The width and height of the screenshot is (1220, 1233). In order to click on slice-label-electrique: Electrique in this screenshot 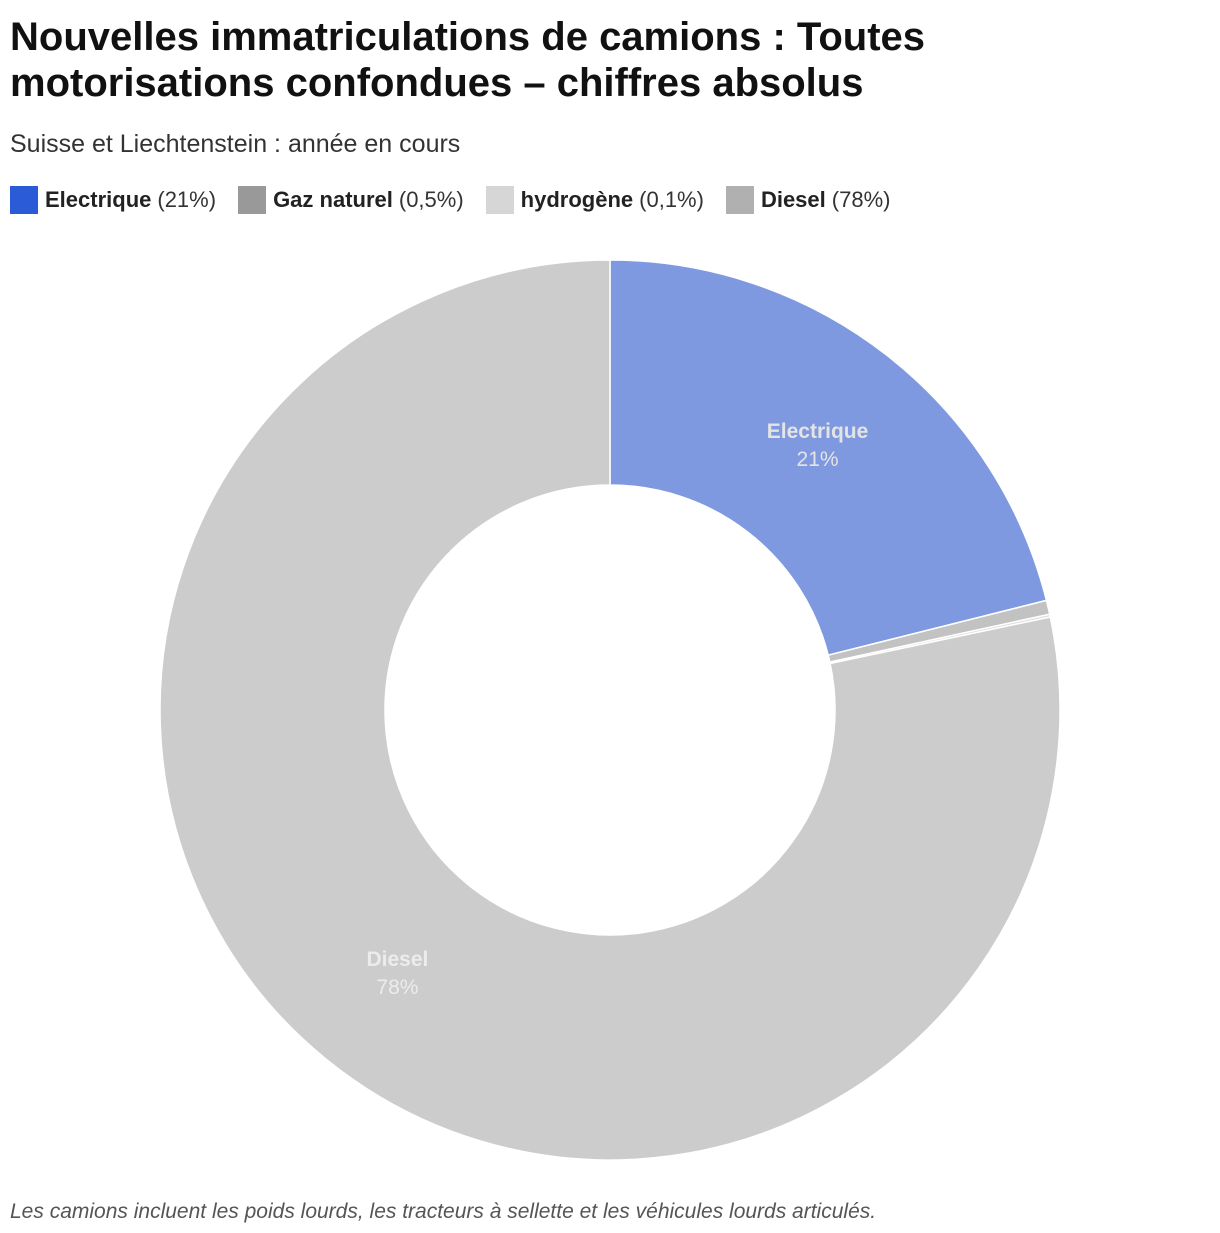, I will do `click(818, 431)`.